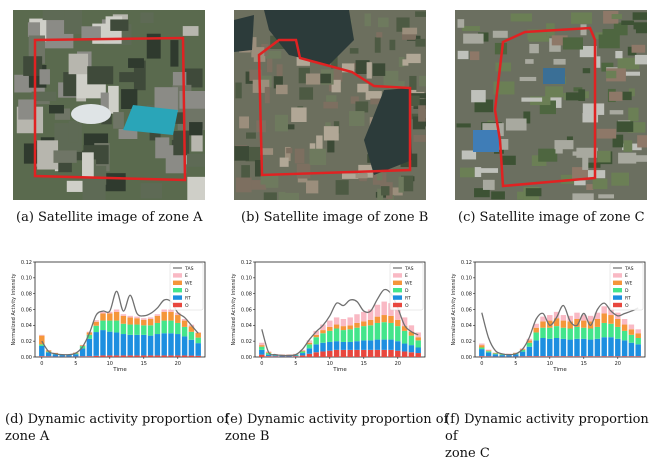 The width and height of the screenshot is (660, 462). I want to click on legend-swatch-rt, so click(397, 297).